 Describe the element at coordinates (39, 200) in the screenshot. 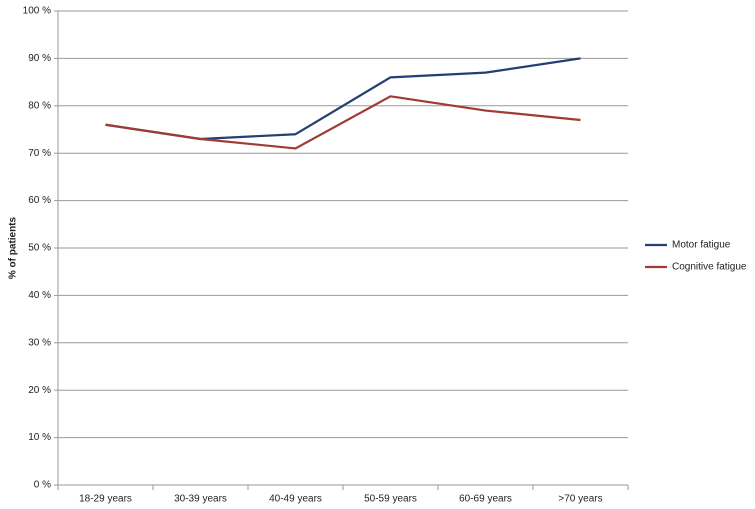

I see `y-tick-label: 60 %` at that location.